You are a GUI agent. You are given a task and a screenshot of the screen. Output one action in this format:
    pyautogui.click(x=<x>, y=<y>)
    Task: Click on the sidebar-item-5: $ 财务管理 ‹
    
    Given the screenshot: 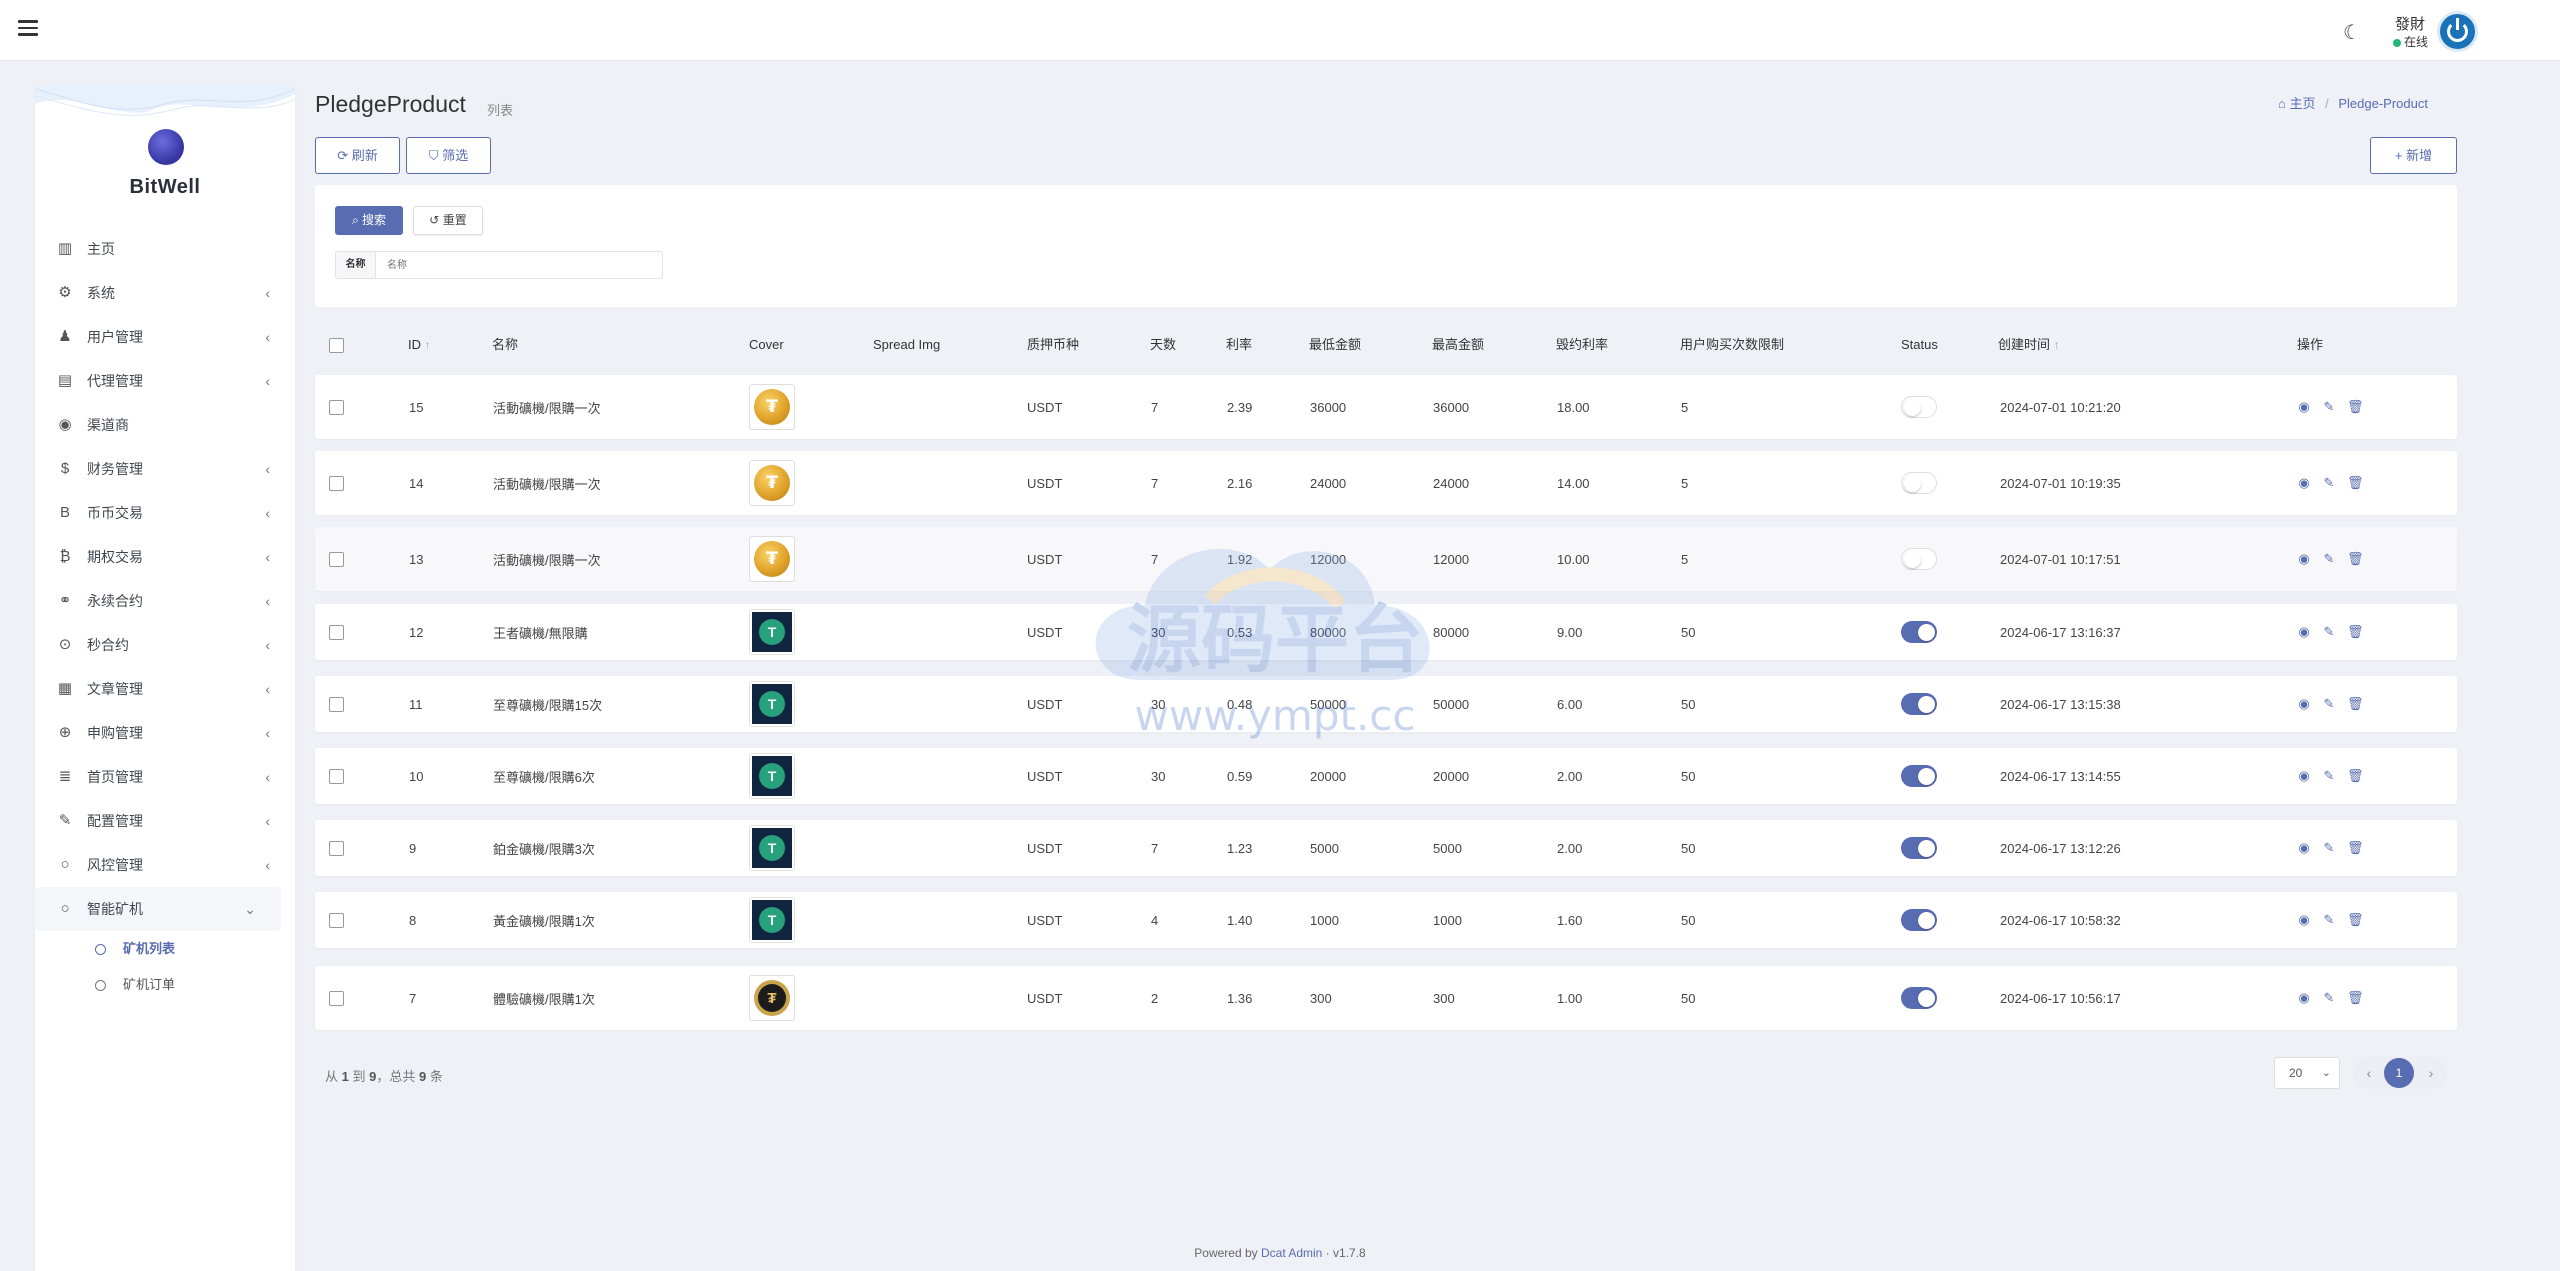 What is the action you would take?
    pyautogui.click(x=165, y=469)
    